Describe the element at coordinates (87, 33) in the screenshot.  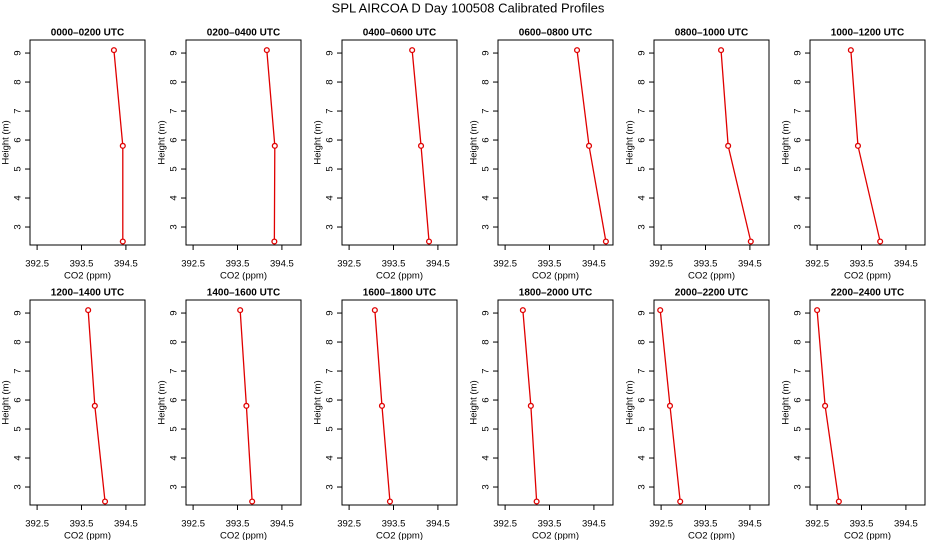
I see `panel-title: 0000–0200 UTC` at that location.